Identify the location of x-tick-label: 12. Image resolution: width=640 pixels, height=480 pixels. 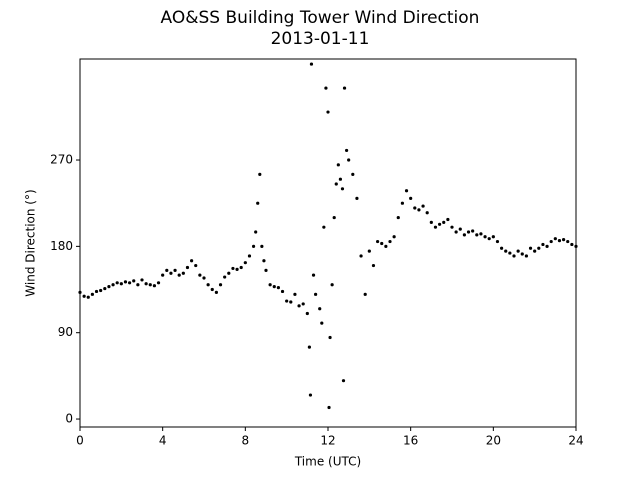
(327, 441).